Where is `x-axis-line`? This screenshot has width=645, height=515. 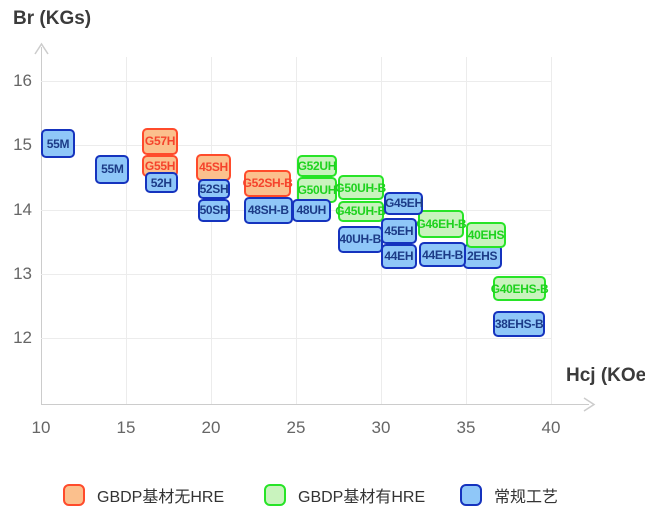
x-axis-line is located at coordinates (315, 404).